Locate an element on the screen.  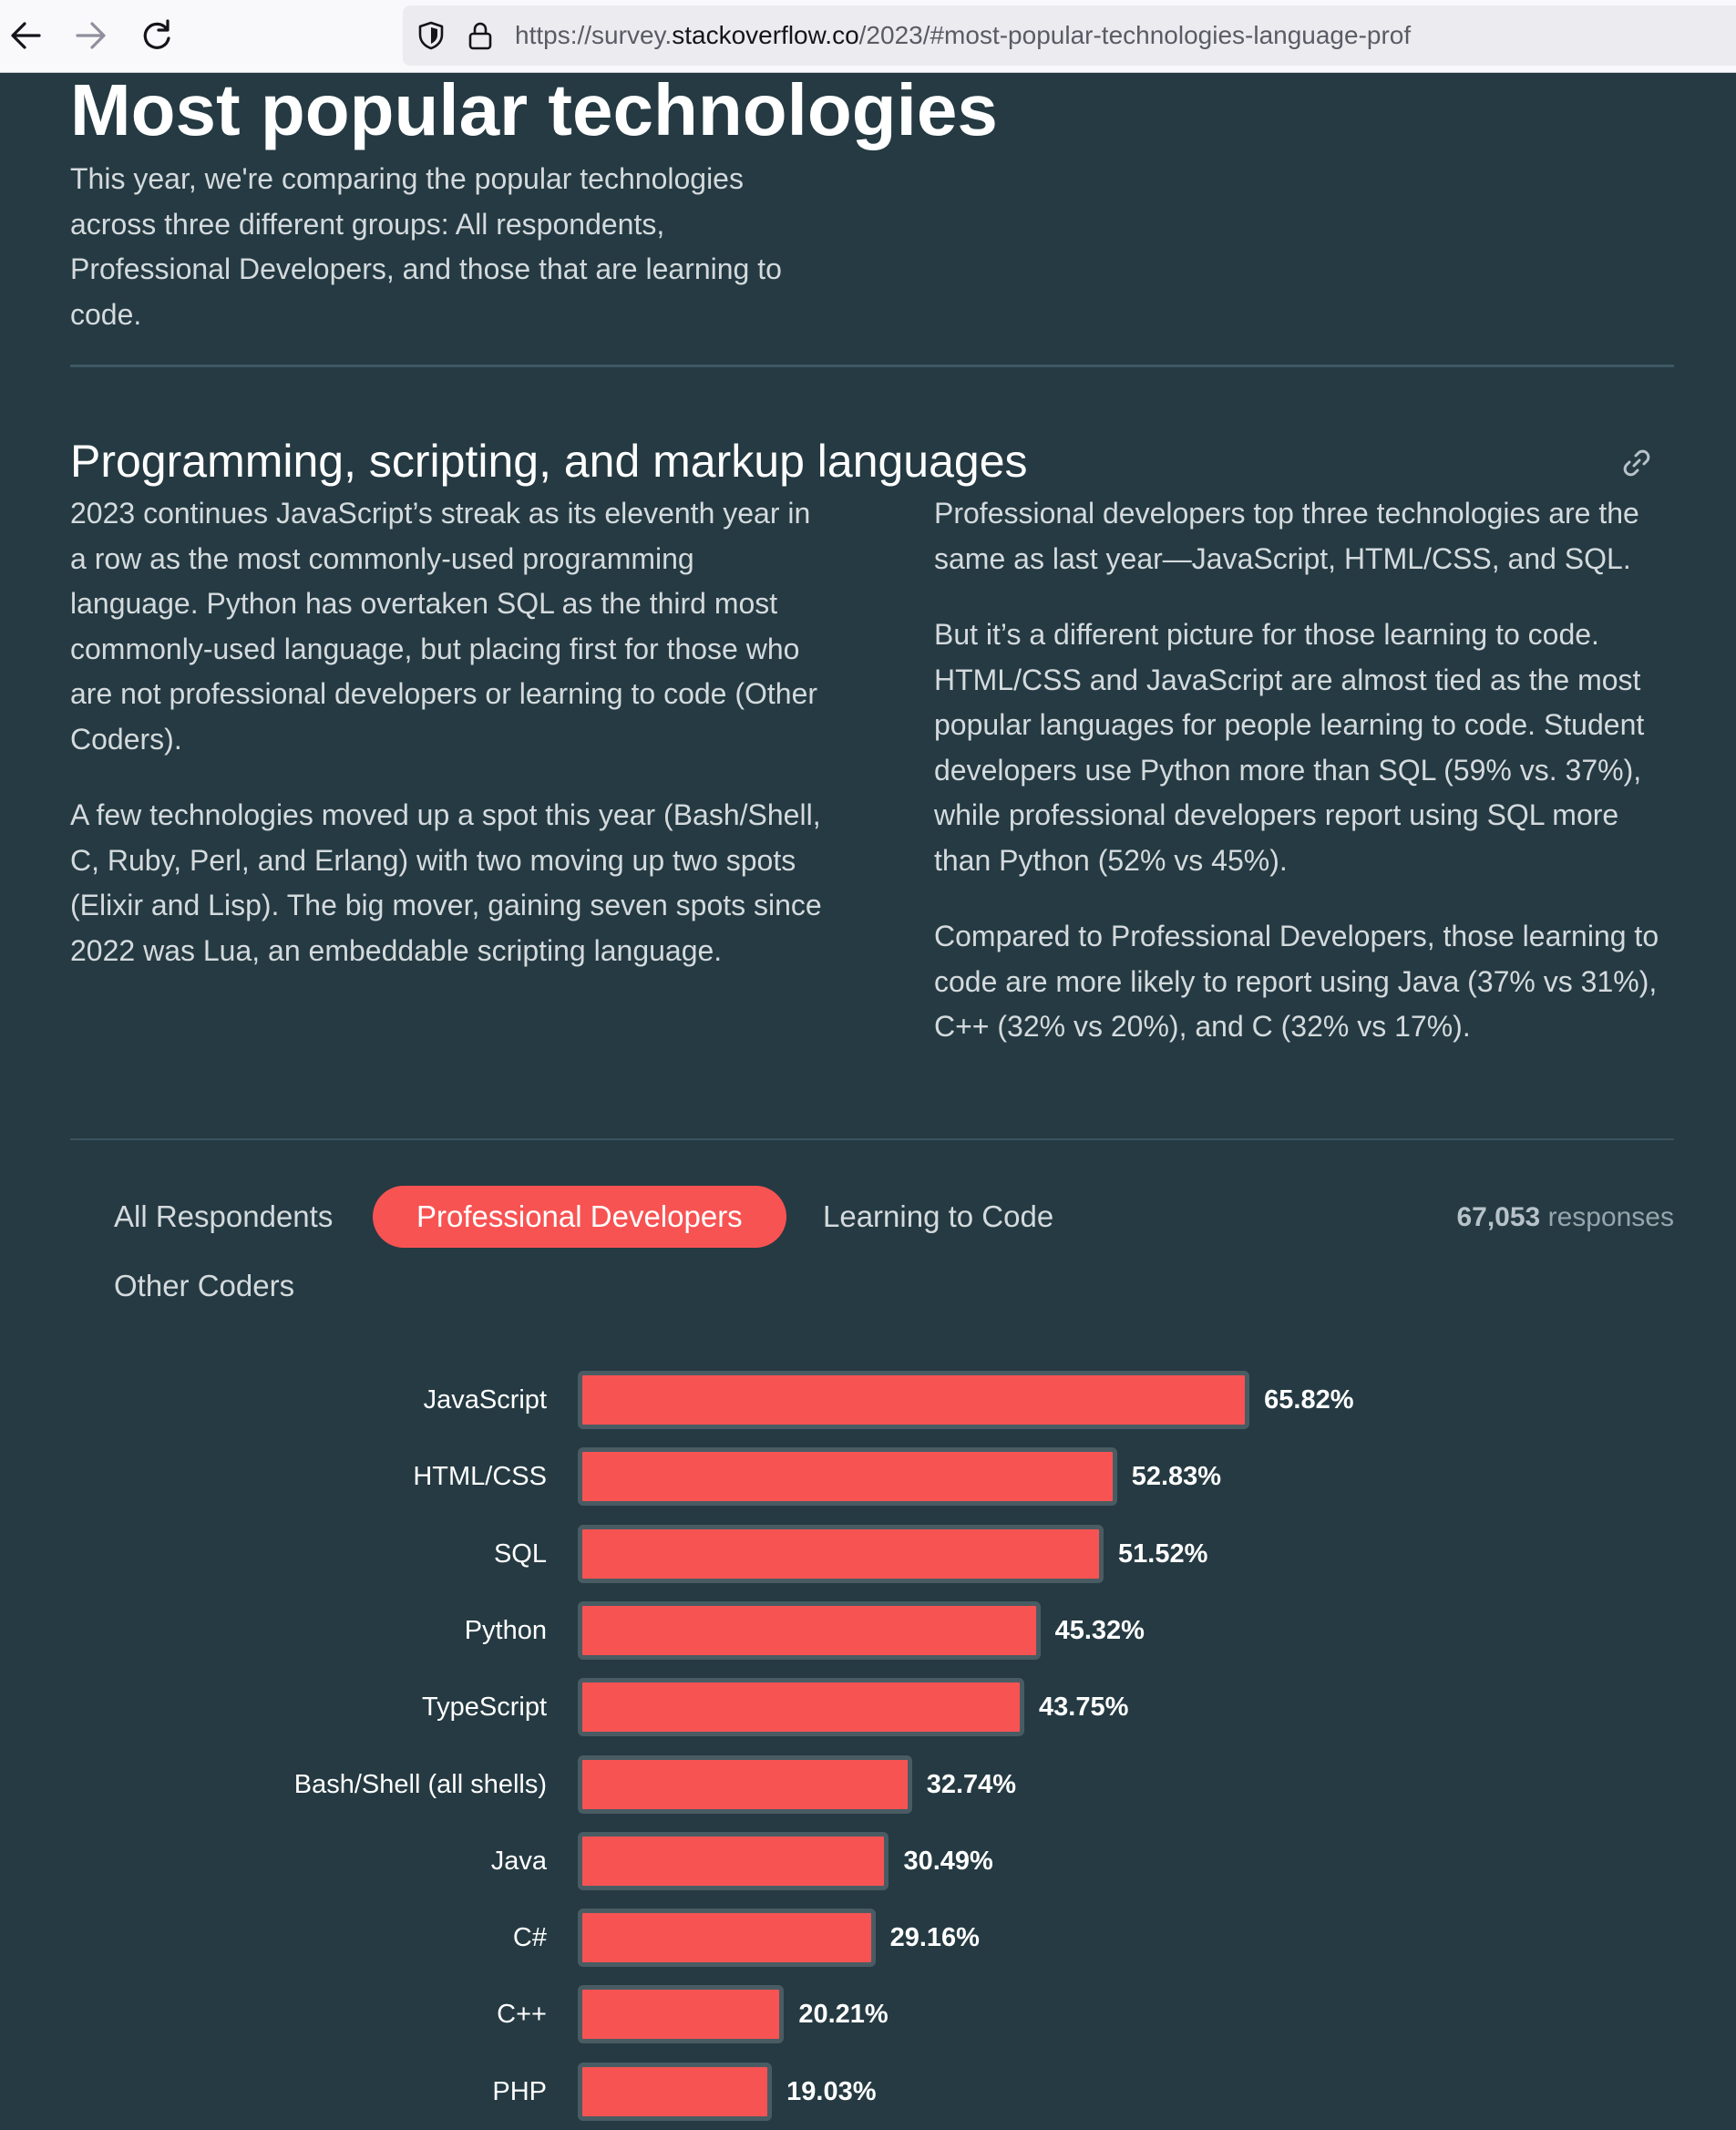
chart-row: Java 30.49% is located at coordinates (868, 1861).